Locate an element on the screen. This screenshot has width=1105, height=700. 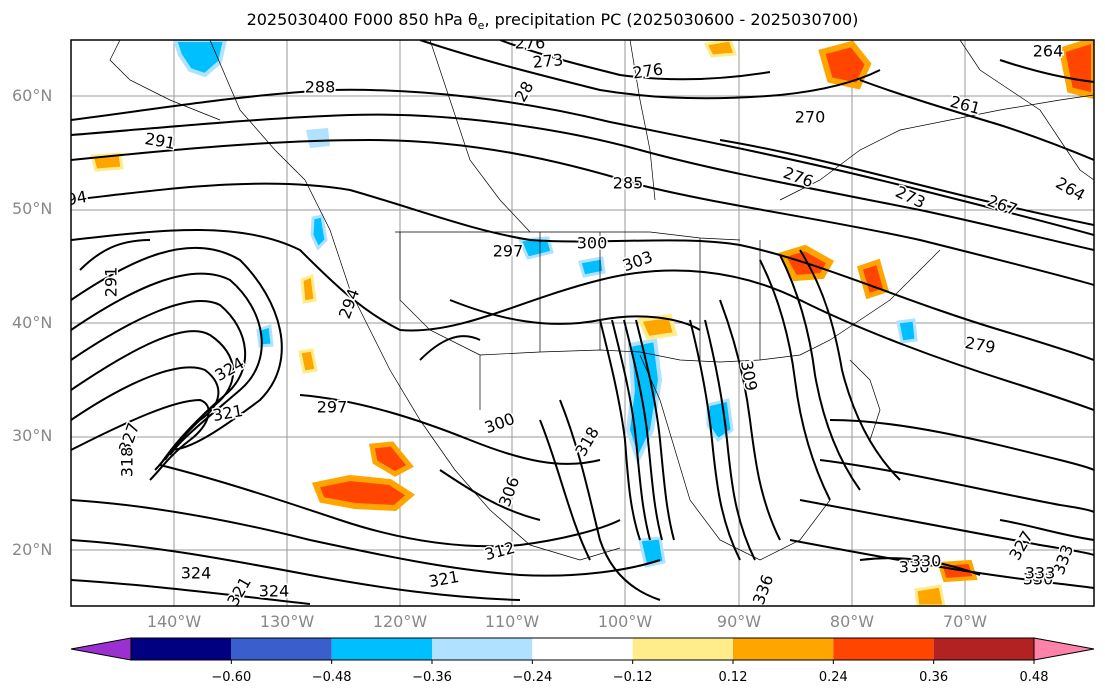
colorbar-tick-label: −0.60 is located at coordinates (231, 677).